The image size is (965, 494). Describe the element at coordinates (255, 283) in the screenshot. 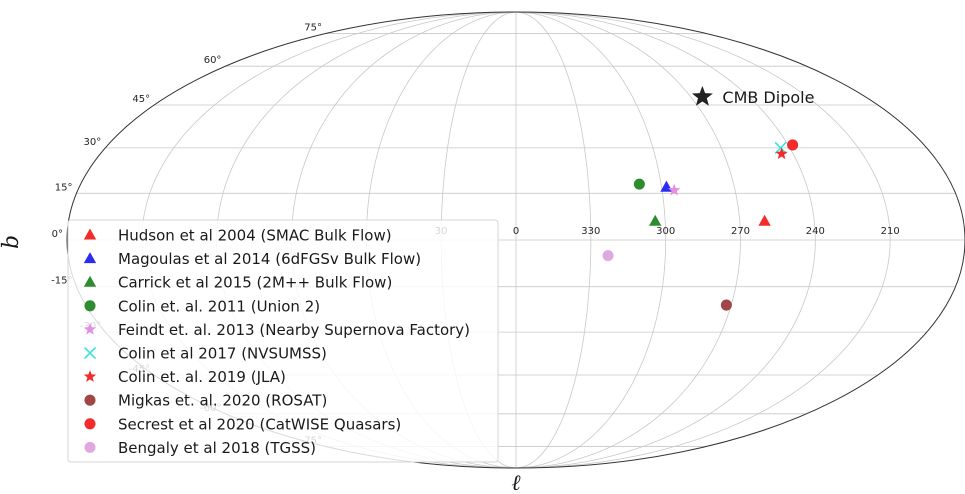

I see `legend-entry: Carrick et al 2015 (2M++ Bulk Flow)` at that location.